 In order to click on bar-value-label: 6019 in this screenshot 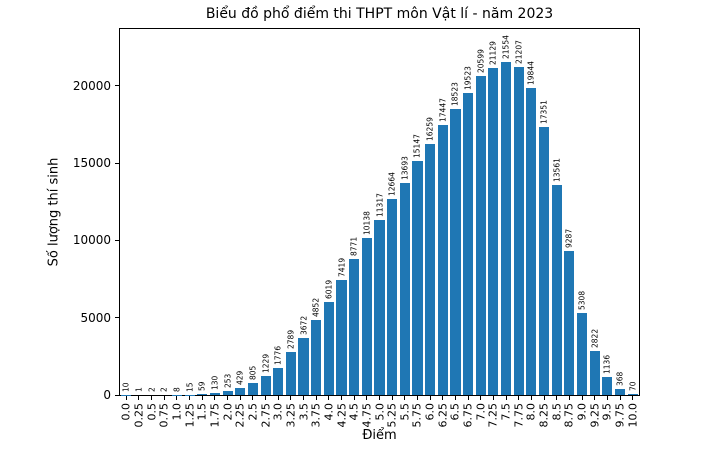, I will do `click(329, 289)`.